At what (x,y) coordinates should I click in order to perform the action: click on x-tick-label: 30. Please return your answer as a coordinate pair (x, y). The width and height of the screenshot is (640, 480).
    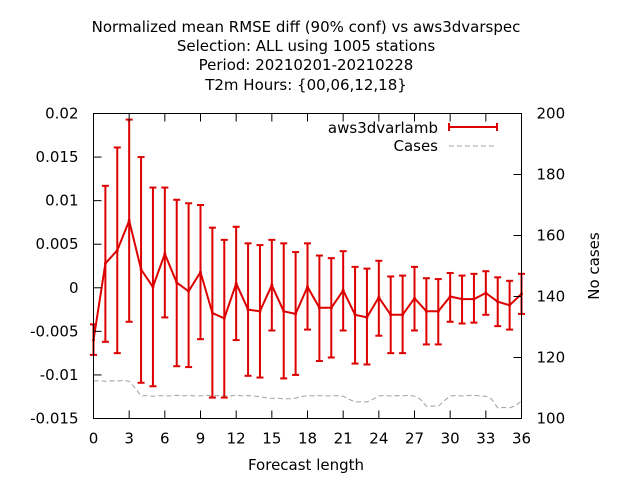
    Looking at the image, I should click on (450, 439).